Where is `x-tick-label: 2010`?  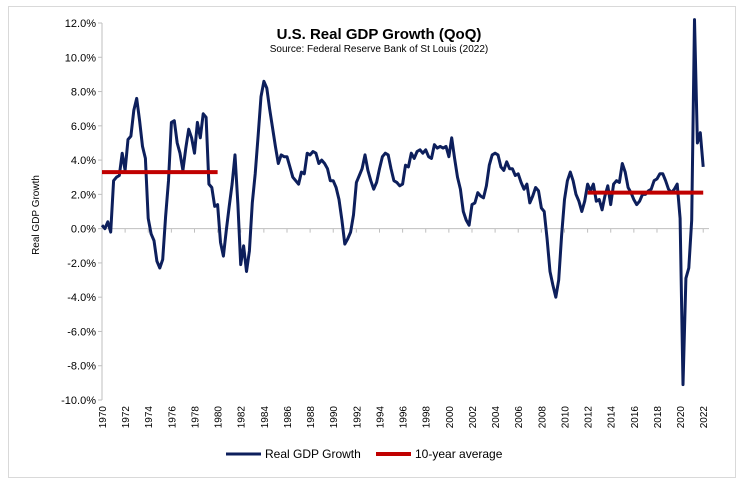
x-tick-label: 2010 is located at coordinates (565, 417).